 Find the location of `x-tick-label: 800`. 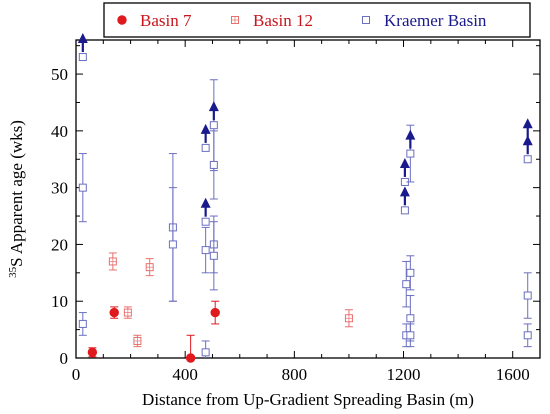

x-tick-label: 800 is located at coordinates (295, 374).